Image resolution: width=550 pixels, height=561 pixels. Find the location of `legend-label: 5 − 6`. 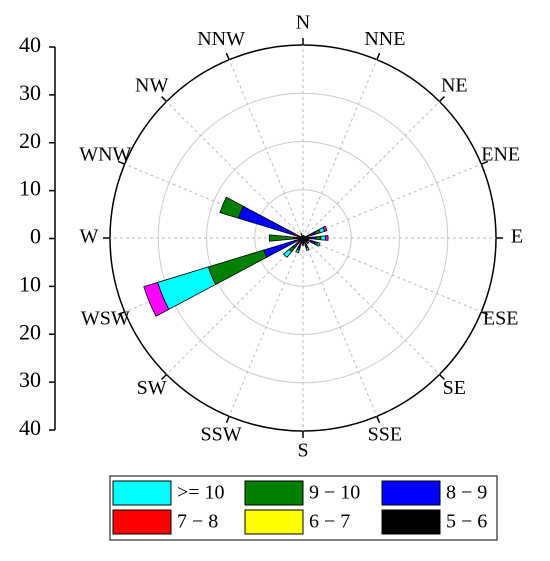

legend-label: 5 − 6 is located at coordinates (466, 522).